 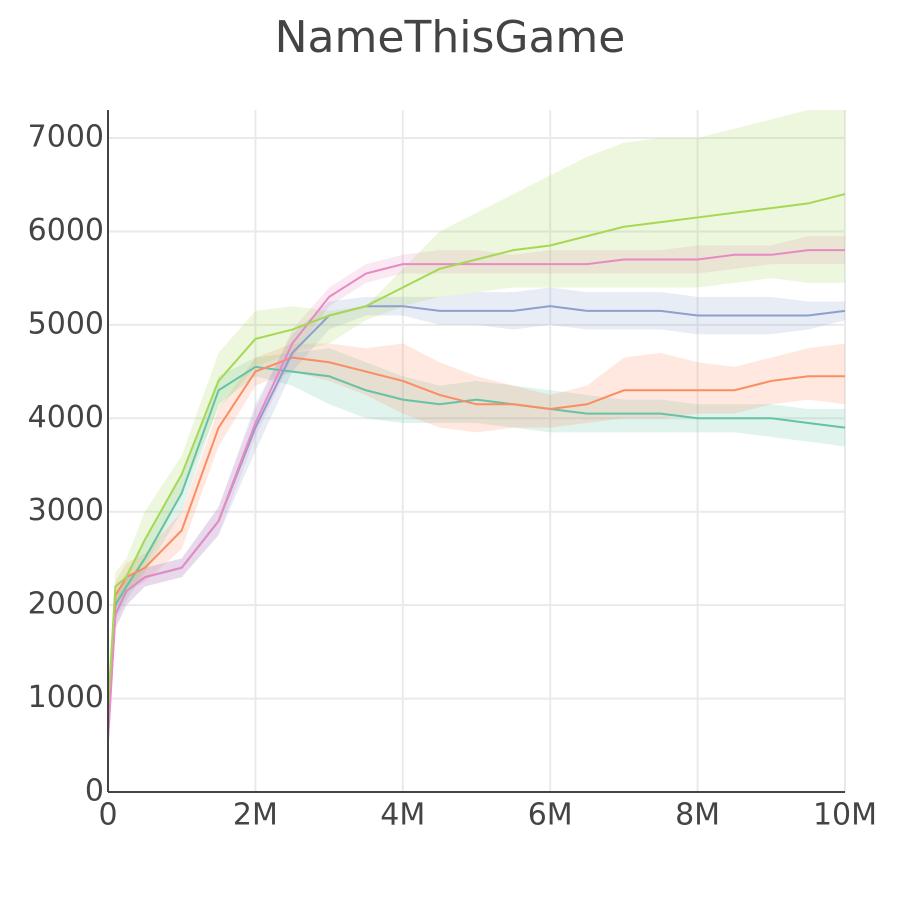 I want to click on y-tick-label: 0, so click(x=94, y=791).